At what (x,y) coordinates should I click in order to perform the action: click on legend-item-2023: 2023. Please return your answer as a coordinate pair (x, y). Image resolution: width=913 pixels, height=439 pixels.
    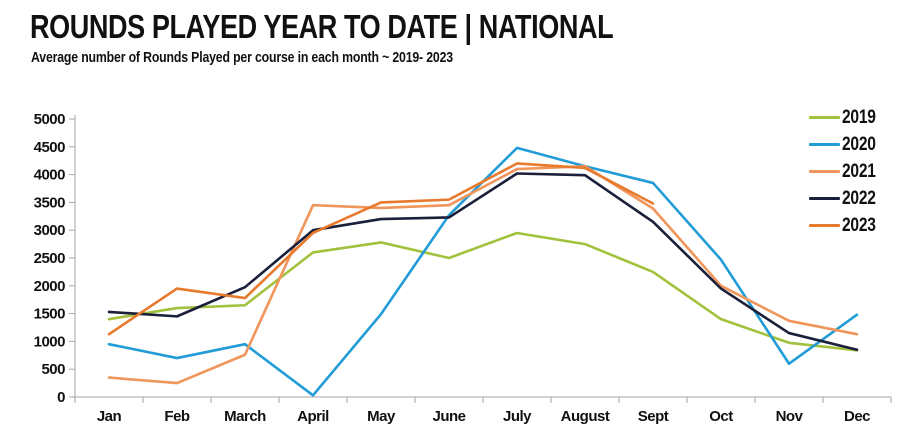
    Looking at the image, I should click on (846, 225).